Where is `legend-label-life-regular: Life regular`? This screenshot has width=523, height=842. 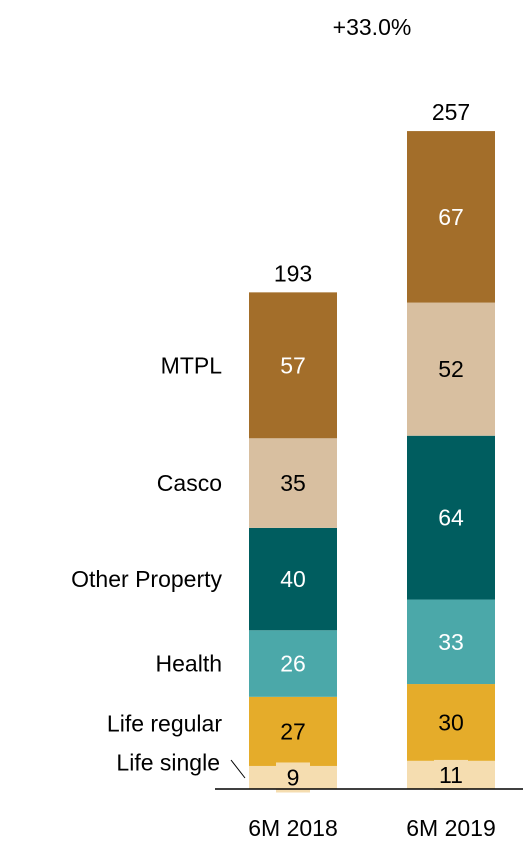 legend-label-life-regular: Life regular is located at coordinates (164, 723).